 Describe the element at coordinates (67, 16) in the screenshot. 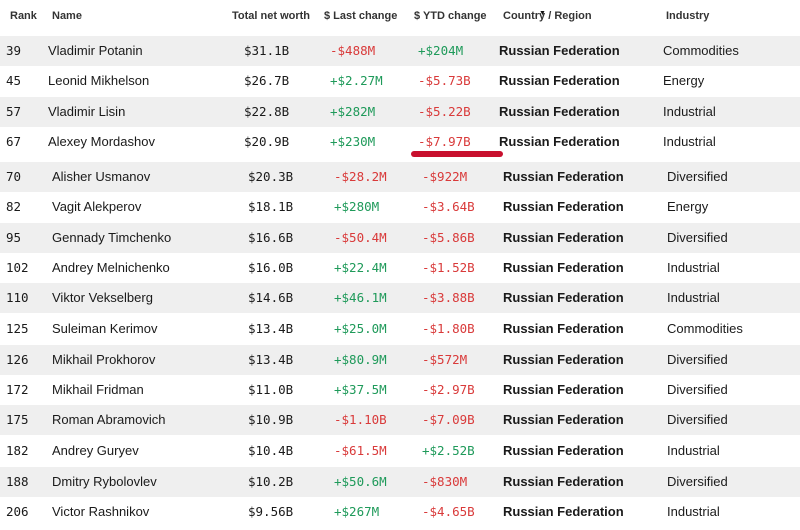

I see `header-name: Name` at that location.